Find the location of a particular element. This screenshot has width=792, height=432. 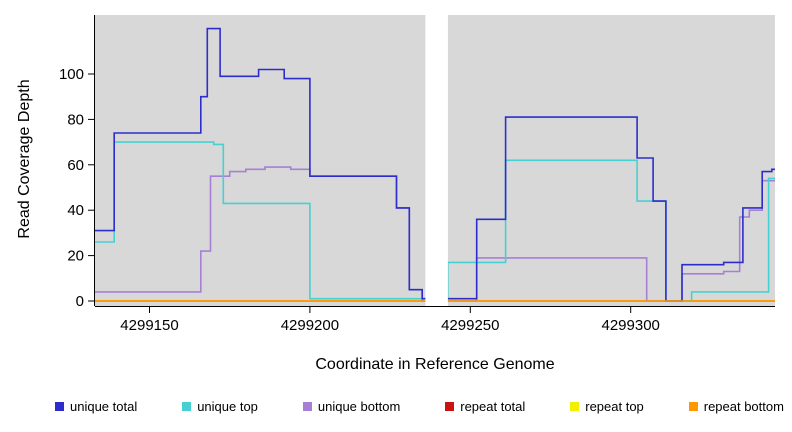

legend-swatch-unique-total is located at coordinates (59, 406).